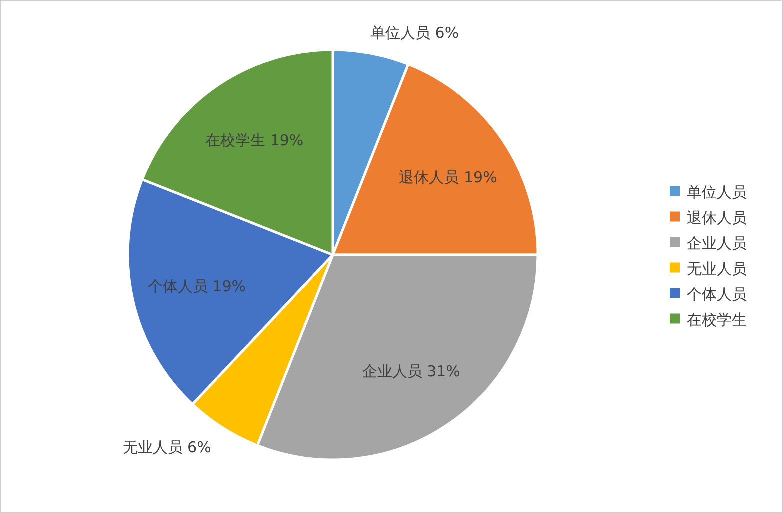 This screenshot has width=783, height=513. I want to click on category-label: 在校学生 19%, so click(255, 141).